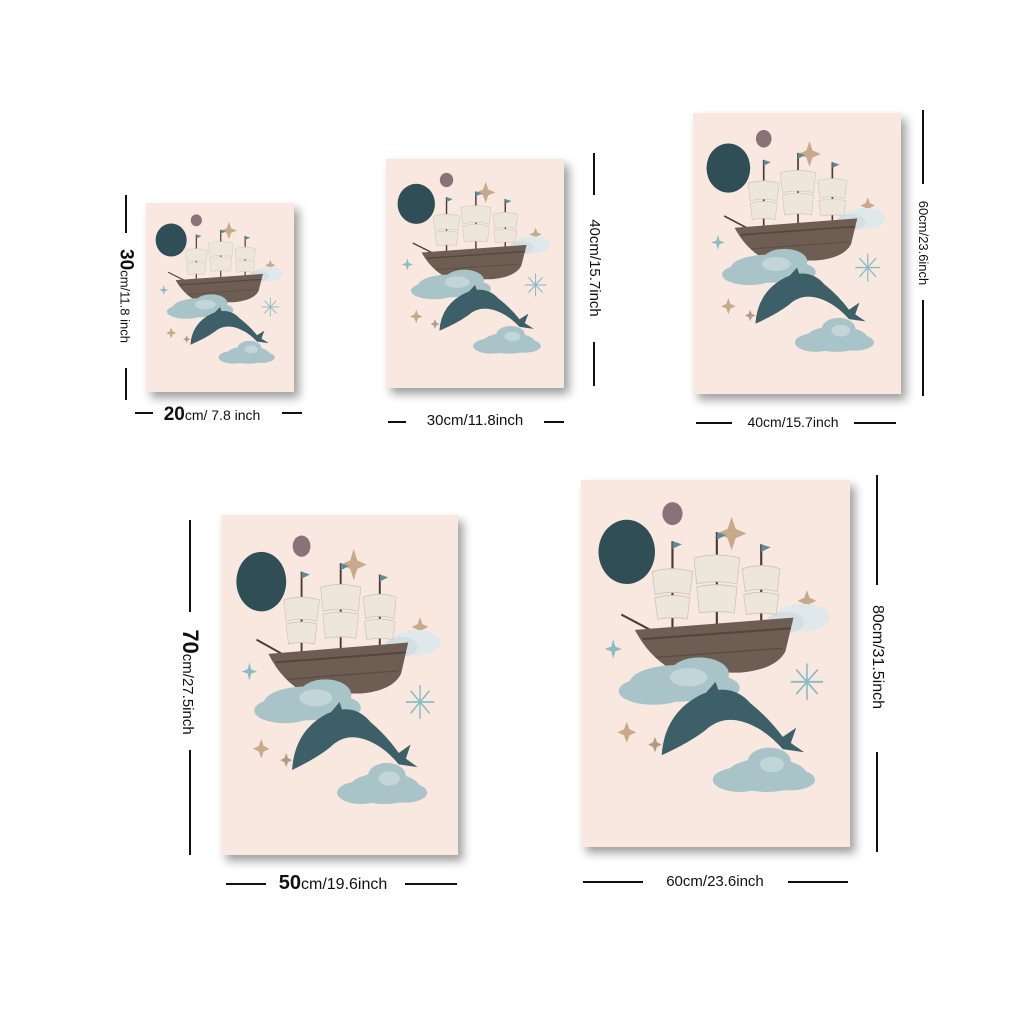 This screenshot has height=1024, width=1024. I want to click on width-label: 20cm/ 7.8 inch, so click(212, 414).